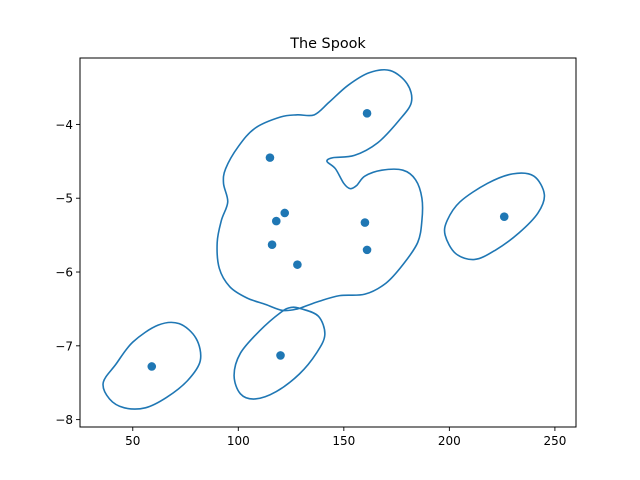  Describe the element at coordinates (64, 199) in the screenshot. I see `y-tick-label: −5` at that location.